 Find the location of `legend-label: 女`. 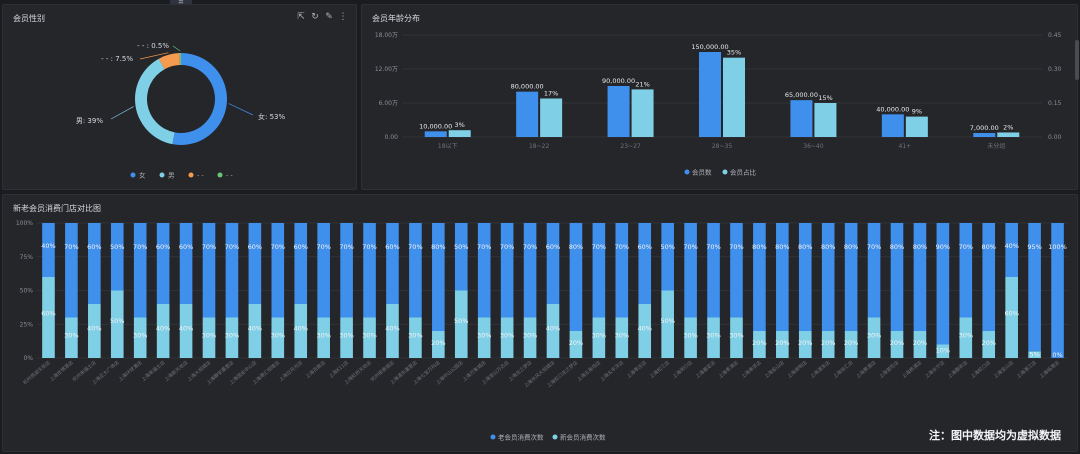

legend-label: 女 is located at coordinates (142, 175).